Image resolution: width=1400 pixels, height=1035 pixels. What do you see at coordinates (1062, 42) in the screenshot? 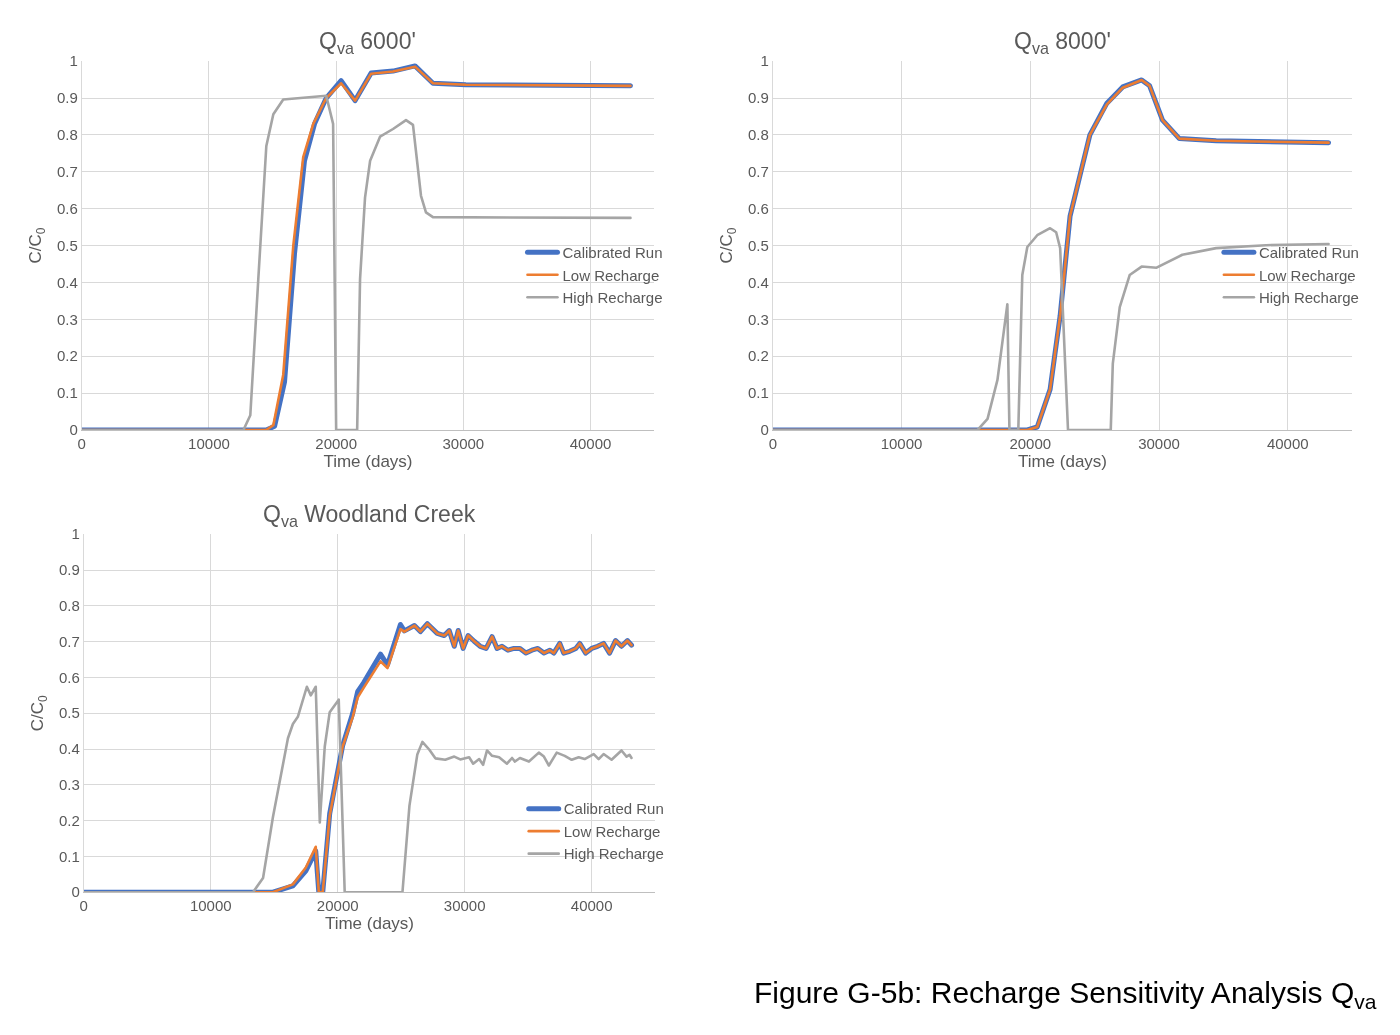
I see `chart-title: Q$_{va}$ 8000'` at bounding box center [1062, 42].